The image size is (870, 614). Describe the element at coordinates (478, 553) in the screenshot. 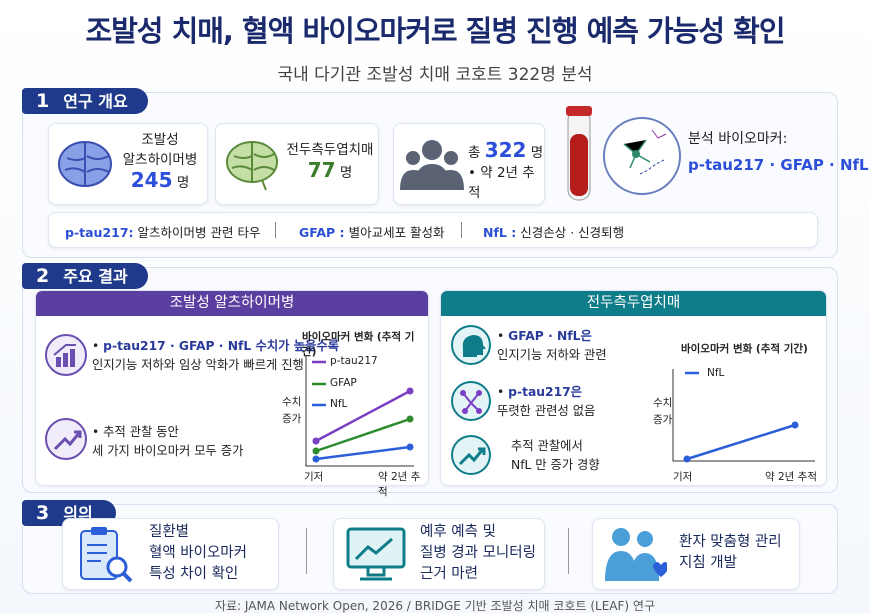

I see `significance-line: 질병 경과 모니터링` at that location.